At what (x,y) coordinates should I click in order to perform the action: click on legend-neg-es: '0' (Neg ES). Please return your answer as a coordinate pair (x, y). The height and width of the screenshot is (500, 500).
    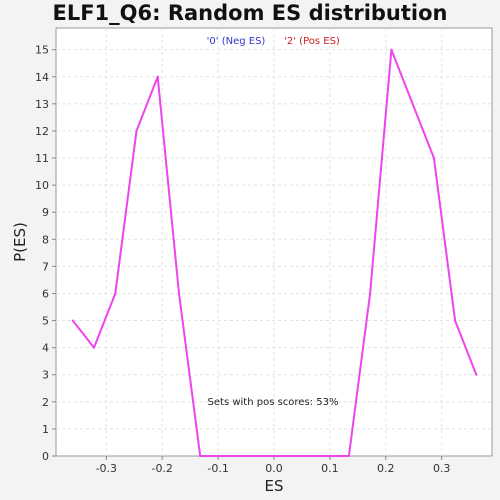
    Looking at the image, I should click on (236, 41).